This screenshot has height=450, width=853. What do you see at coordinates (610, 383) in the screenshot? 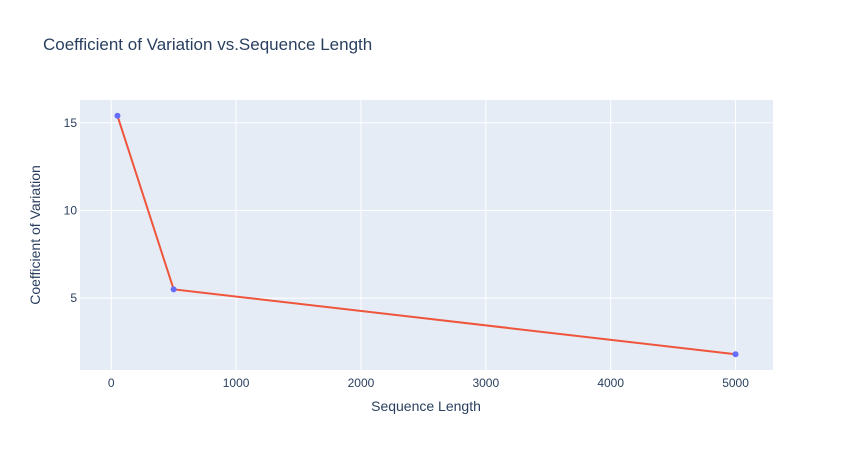
I see `x-tick-label: 4000` at bounding box center [610, 383].